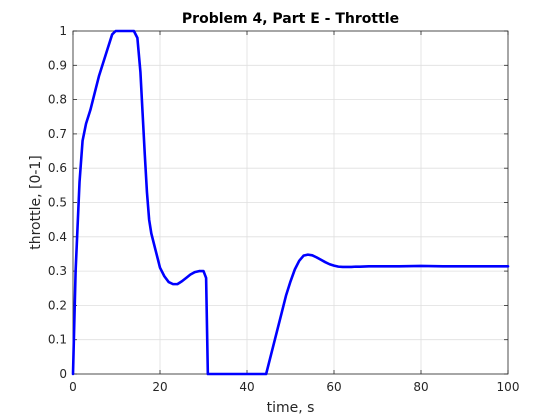 The width and height of the screenshot is (560, 420). I want to click on y-axis-label: throttle, [0-1], so click(36, 202).